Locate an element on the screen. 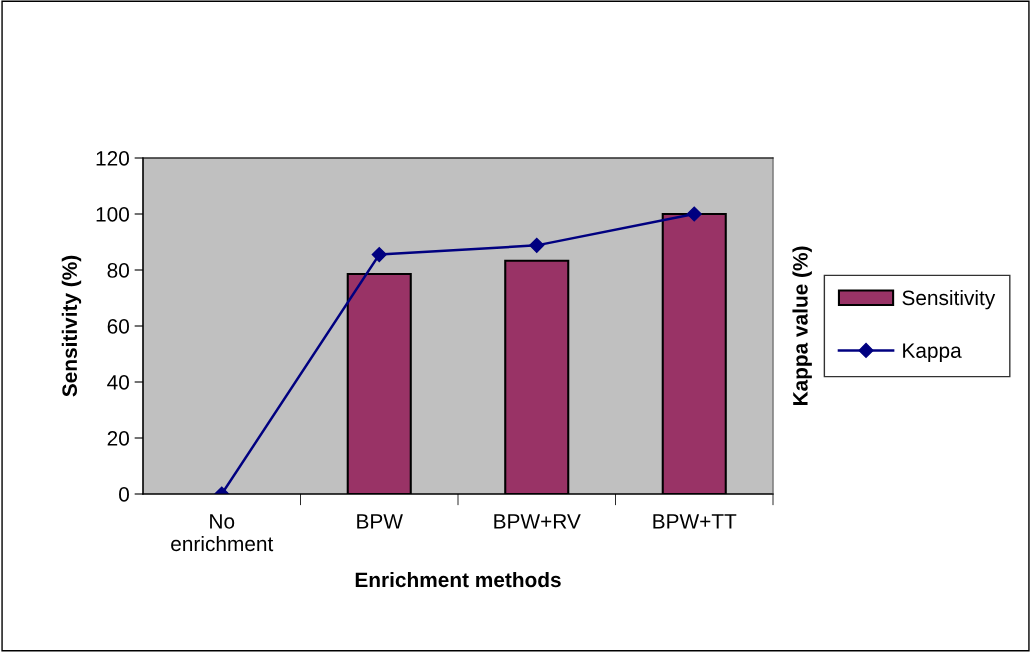 The height and width of the screenshot is (652, 1031). y-tick-label: 60 is located at coordinates (118, 326).